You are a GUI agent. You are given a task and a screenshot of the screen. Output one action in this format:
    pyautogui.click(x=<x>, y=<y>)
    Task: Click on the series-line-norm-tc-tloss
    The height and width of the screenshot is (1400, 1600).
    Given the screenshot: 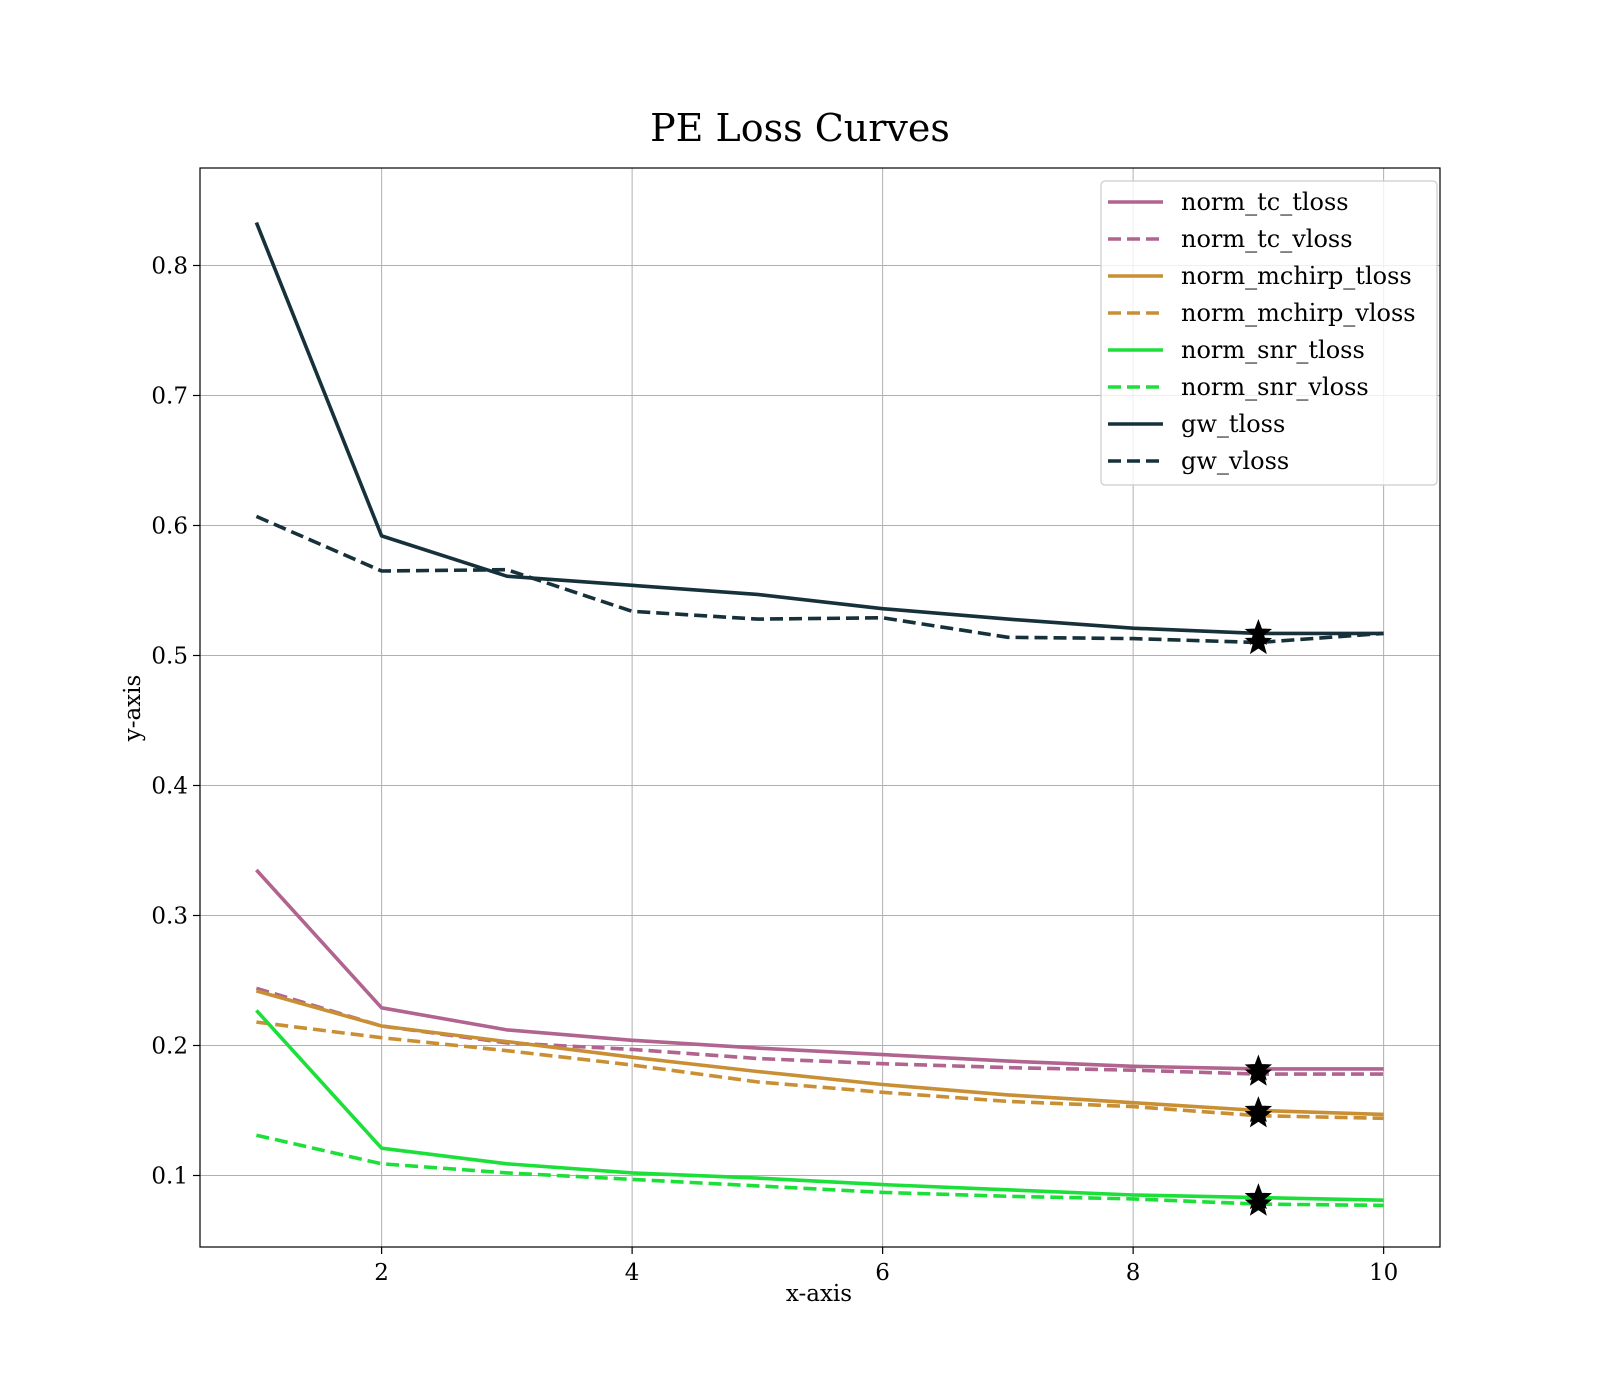 What is the action you would take?
    pyautogui.click(x=819, y=969)
    